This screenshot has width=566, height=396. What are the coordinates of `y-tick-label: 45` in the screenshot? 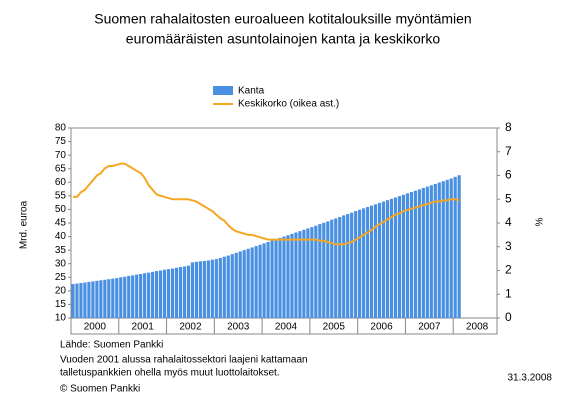 It's located at (61, 223).